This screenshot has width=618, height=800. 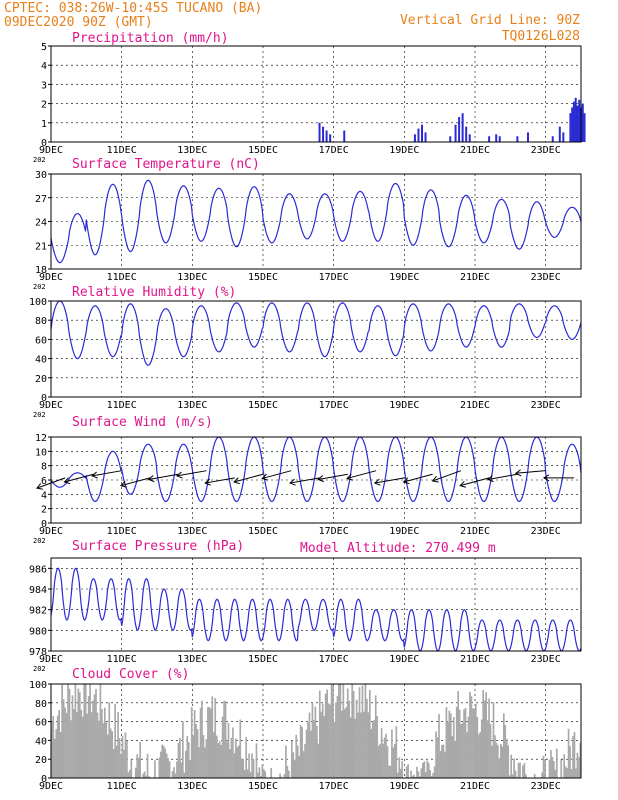 I want to click on ytick-cloud: 60, so click(x=41, y=723).